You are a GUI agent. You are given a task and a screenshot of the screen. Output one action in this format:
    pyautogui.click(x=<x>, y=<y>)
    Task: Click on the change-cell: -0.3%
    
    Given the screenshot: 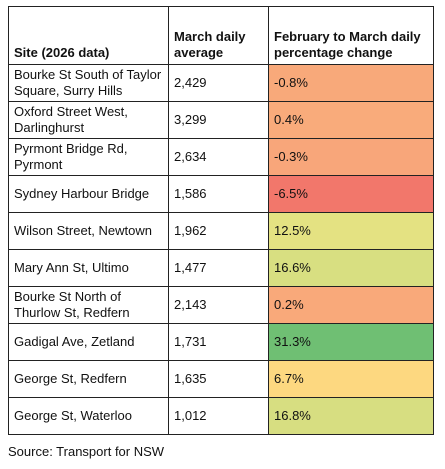 What is the action you would take?
    pyautogui.click(x=351, y=157)
    